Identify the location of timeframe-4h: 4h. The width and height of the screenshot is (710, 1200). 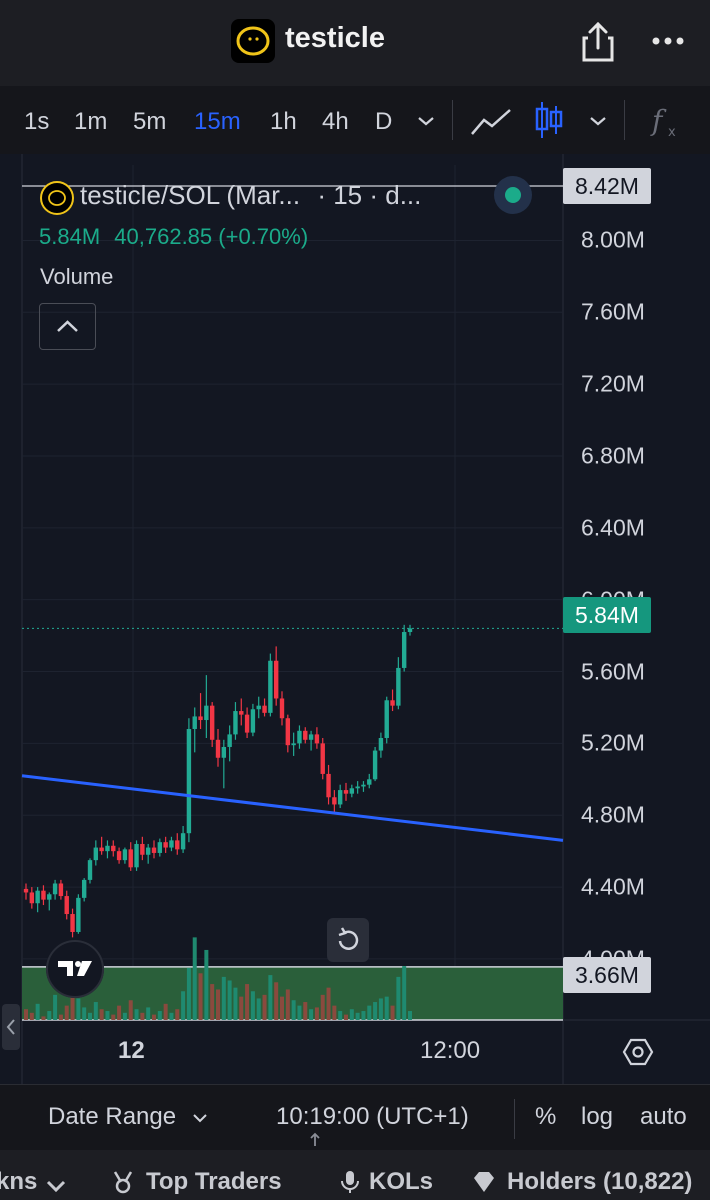
(335, 121).